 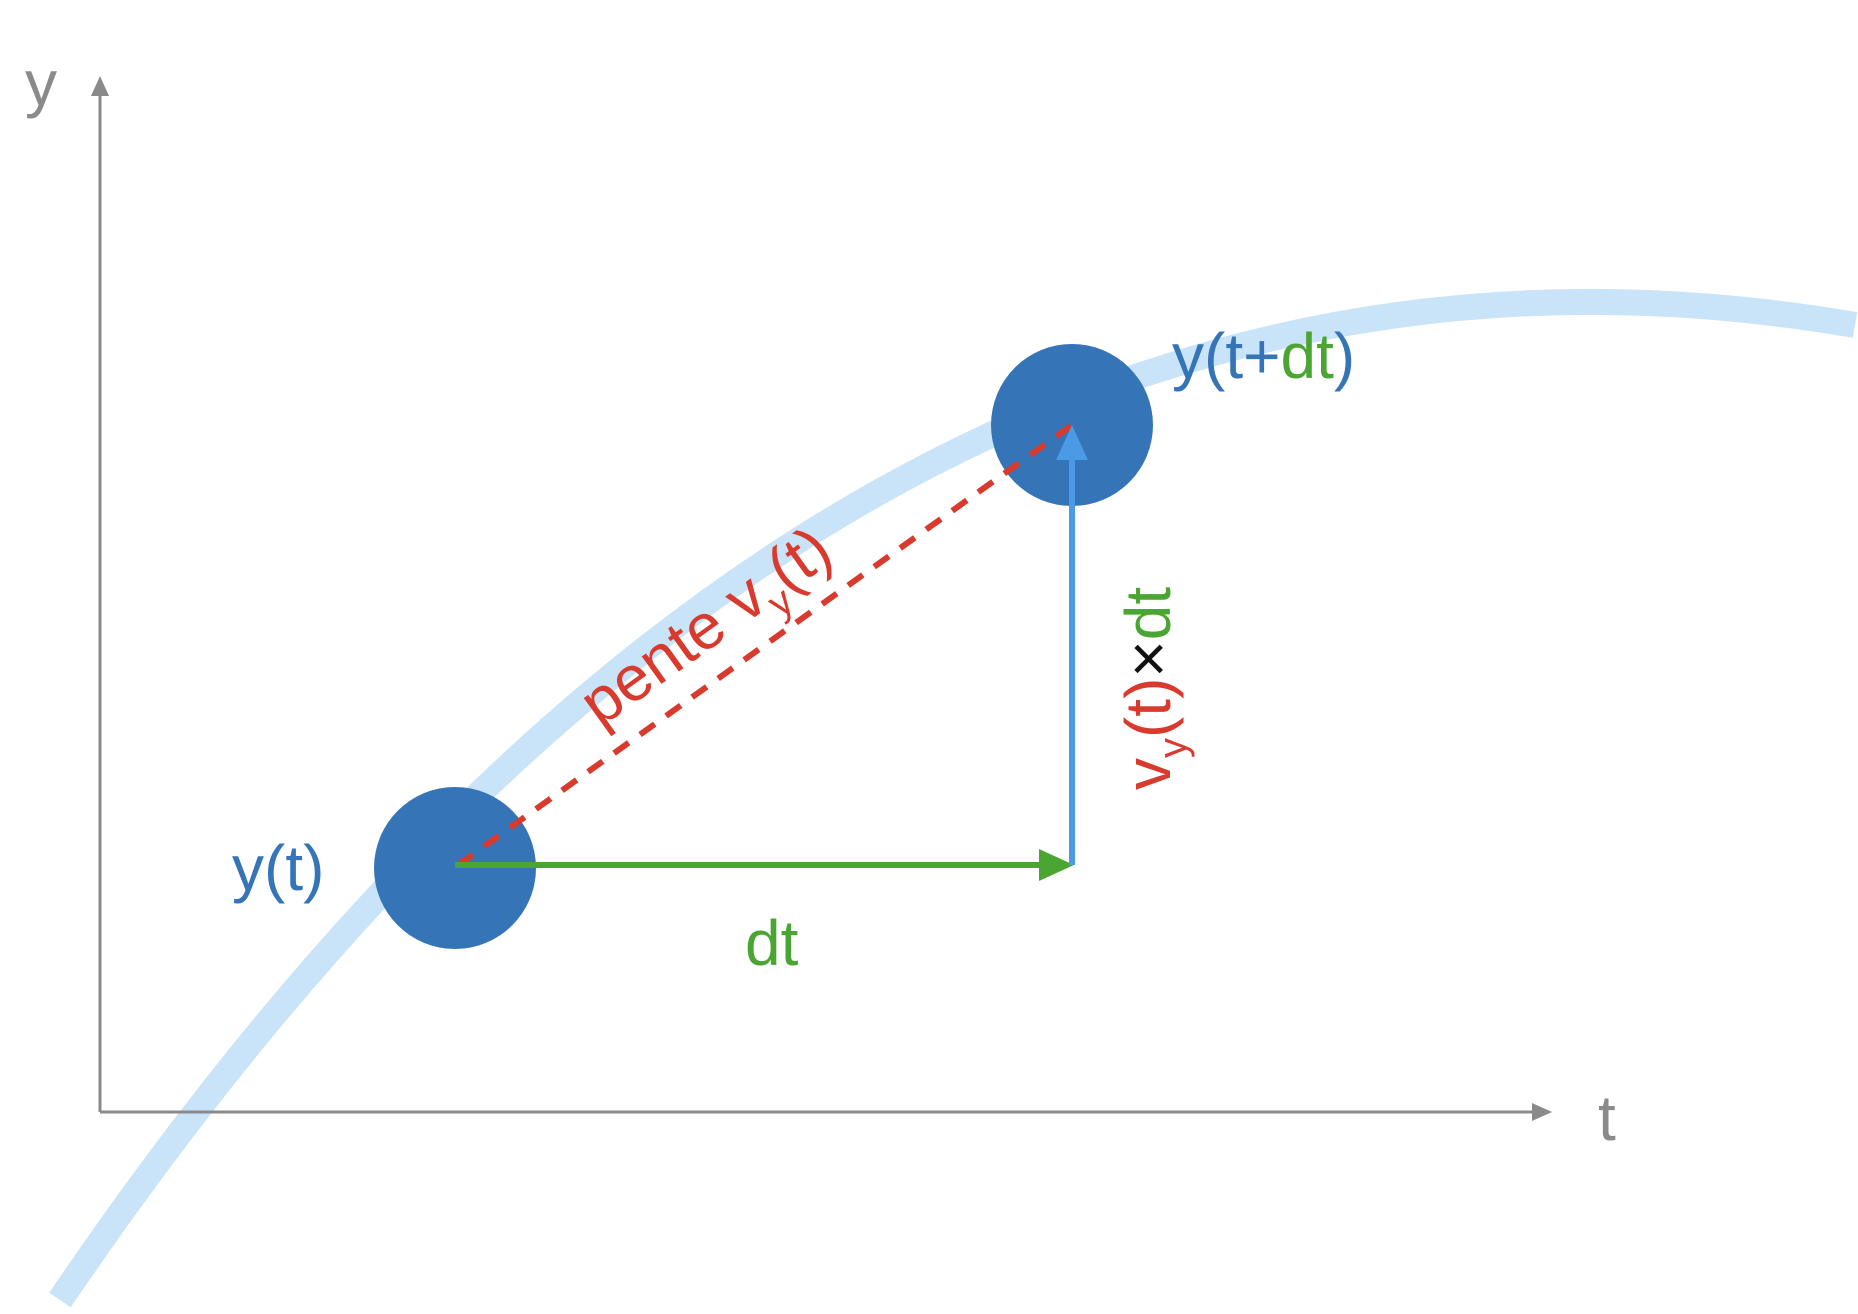 What do you see at coordinates (1263, 356) in the screenshot?
I see `point-y-t-plus-dt-label: y(t+dt)` at bounding box center [1263, 356].